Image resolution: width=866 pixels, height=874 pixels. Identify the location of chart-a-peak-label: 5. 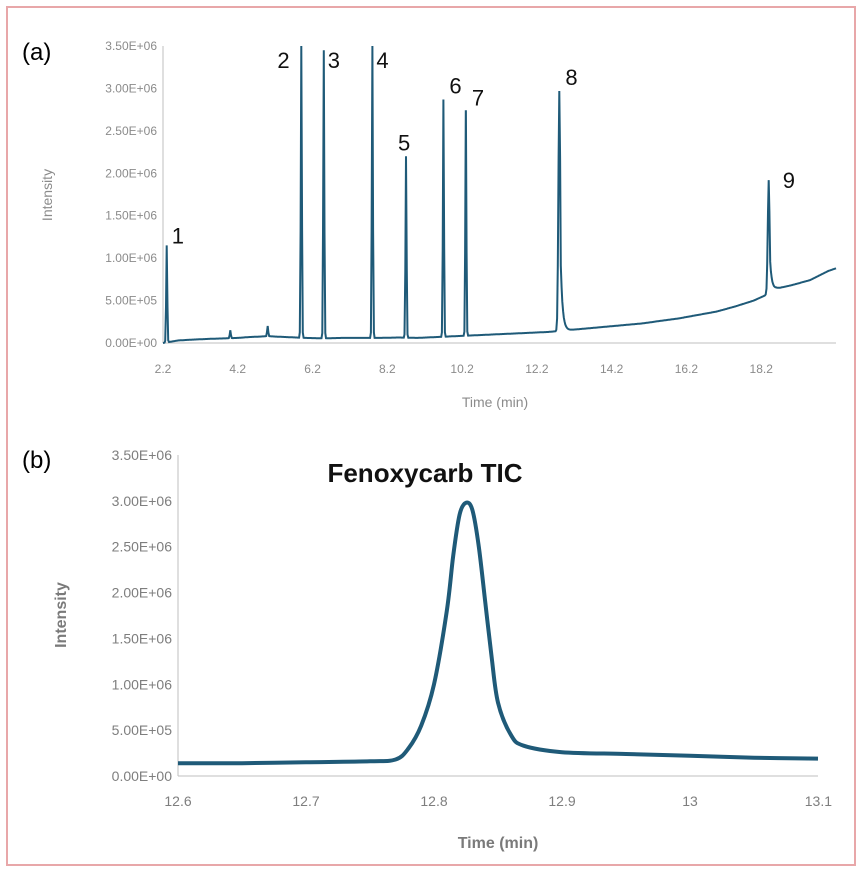
(404, 142).